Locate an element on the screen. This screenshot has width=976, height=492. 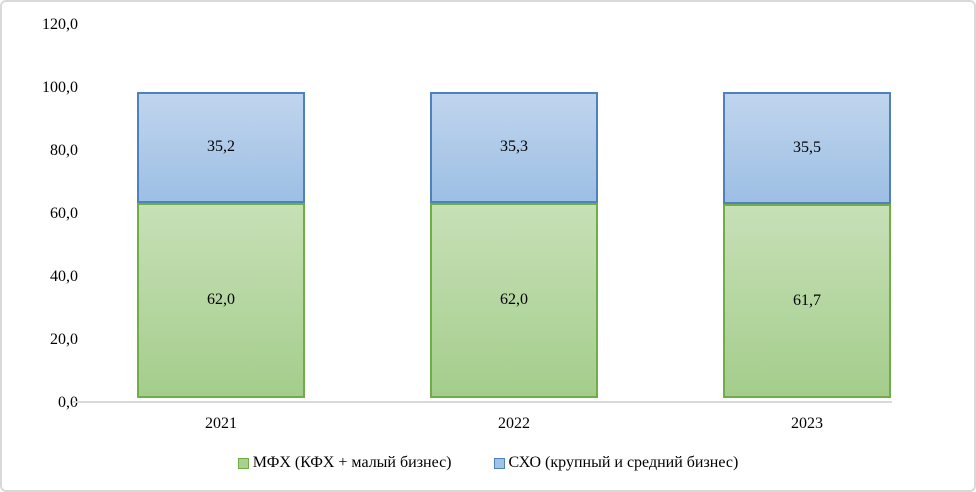
bar-group-2023: 61,7 35,5 is located at coordinates (807, 244).